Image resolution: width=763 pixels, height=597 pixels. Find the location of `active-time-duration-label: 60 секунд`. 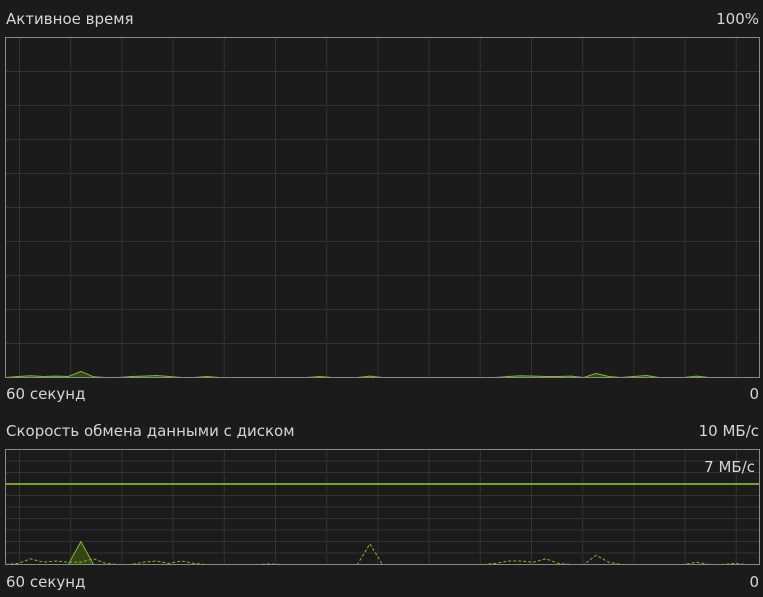

active-time-duration-label: 60 секунд is located at coordinates (46, 394).